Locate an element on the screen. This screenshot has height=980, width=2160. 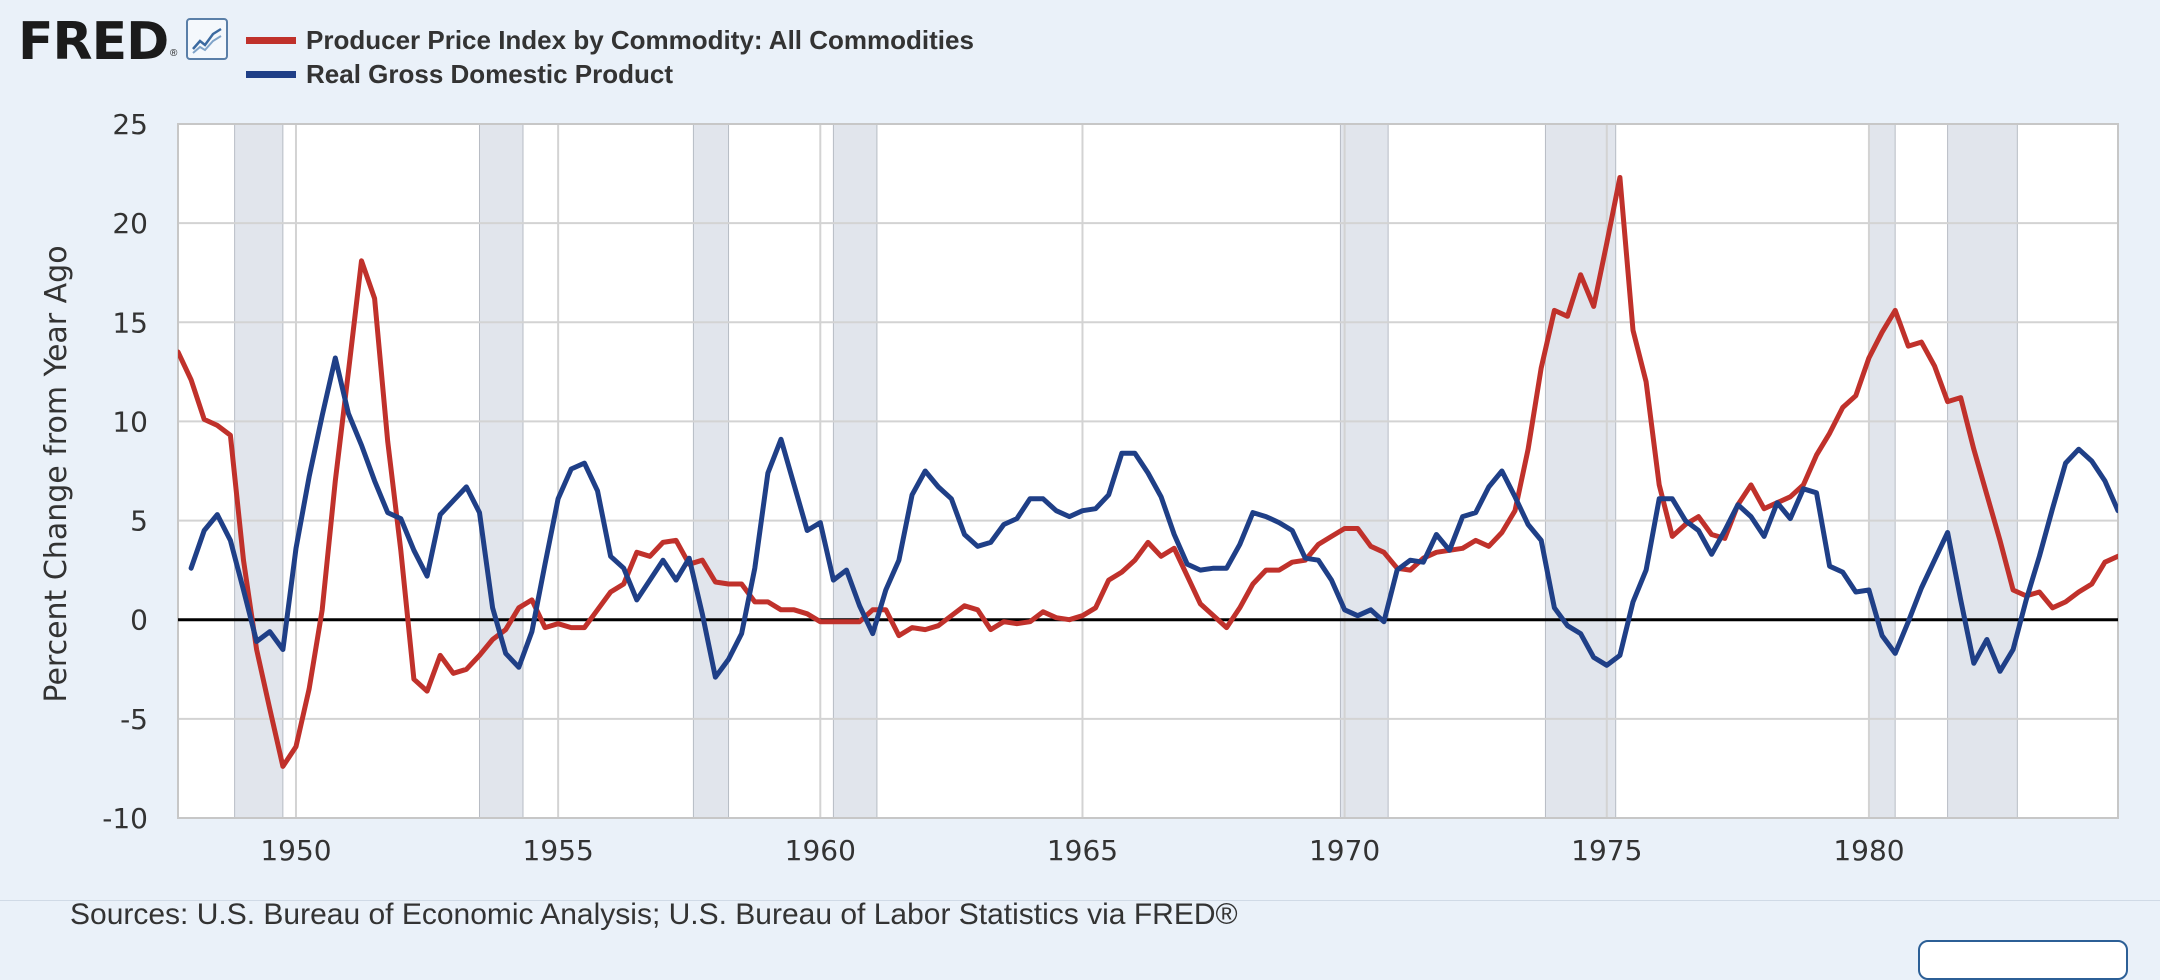
x-tick-label: 1975 is located at coordinates (1606, 850).